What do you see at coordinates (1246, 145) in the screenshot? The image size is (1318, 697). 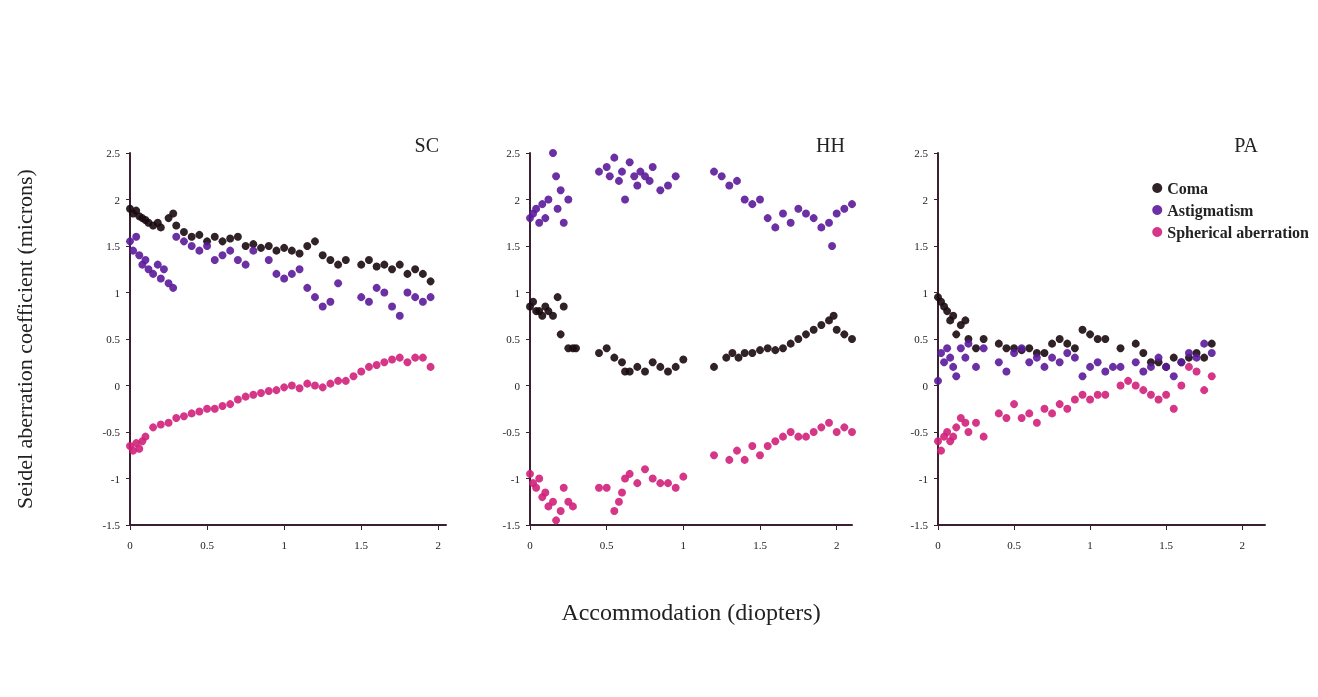 I see `chart-title: PA` at bounding box center [1246, 145].